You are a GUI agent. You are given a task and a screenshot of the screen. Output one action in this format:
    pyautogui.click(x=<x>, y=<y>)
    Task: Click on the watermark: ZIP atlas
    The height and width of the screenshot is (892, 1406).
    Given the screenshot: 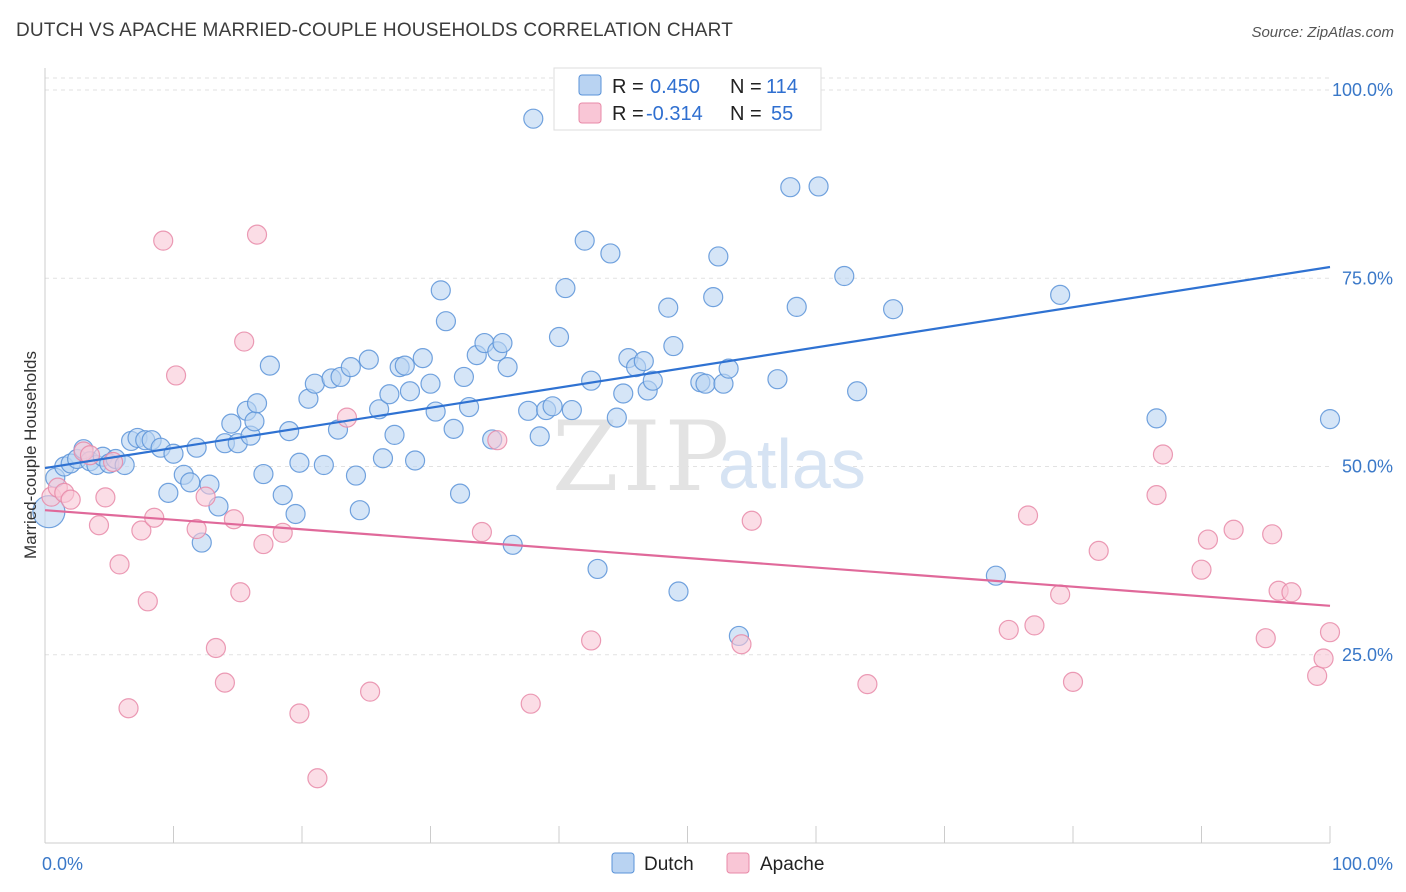 What is the action you would take?
    pyautogui.click(x=709, y=457)
    